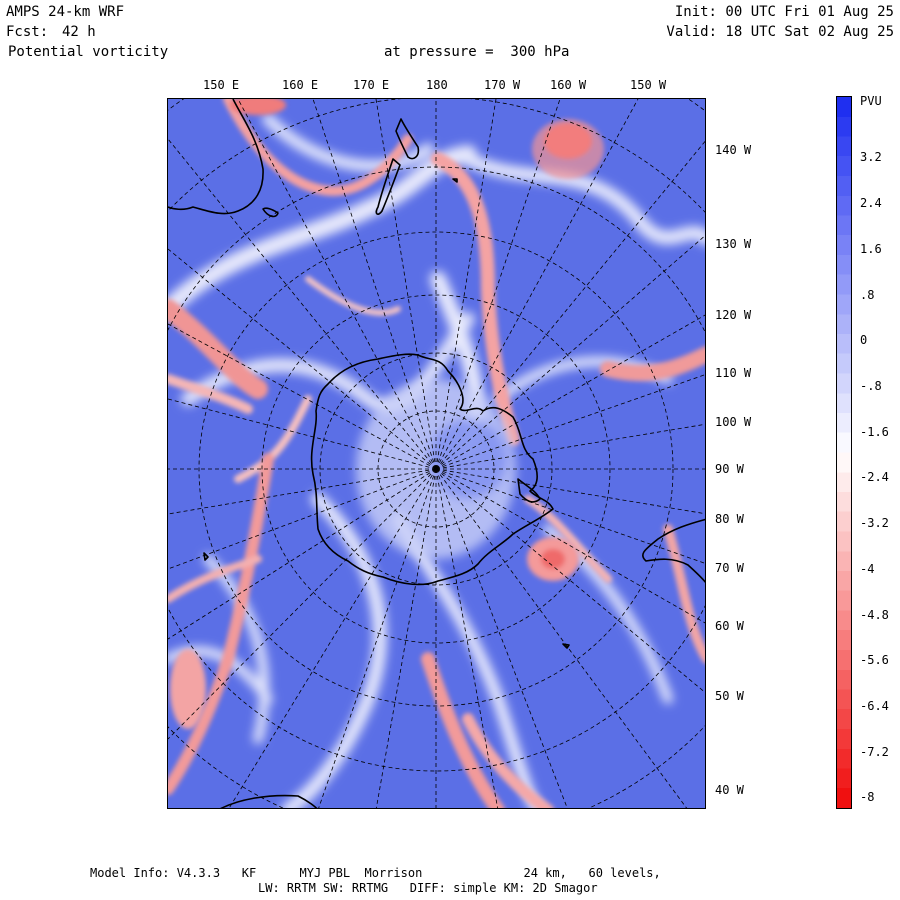  Describe the element at coordinates (729, 568) in the screenshot. I see `lon-label-right-8: 70 W` at that location.